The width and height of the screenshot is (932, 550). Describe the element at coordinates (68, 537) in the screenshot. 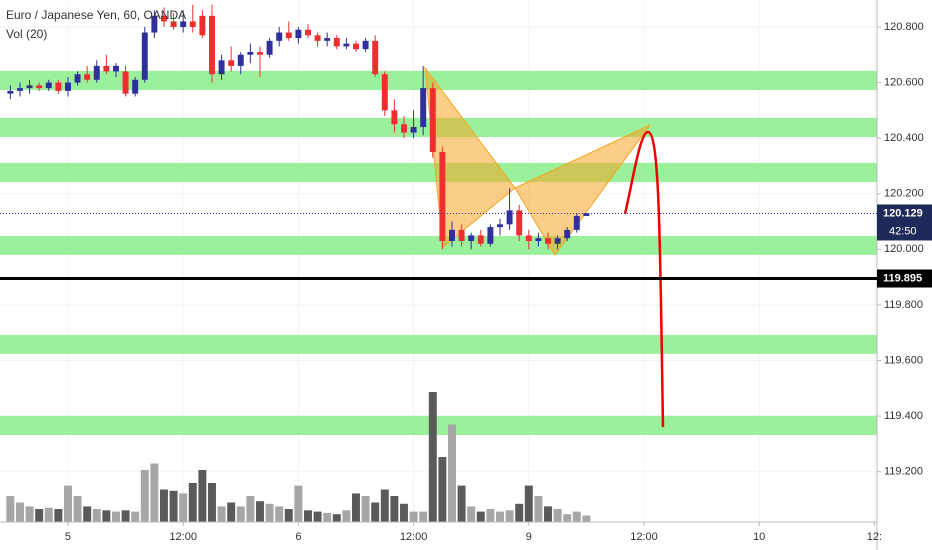

I see `x-tick-label: 5` at that location.